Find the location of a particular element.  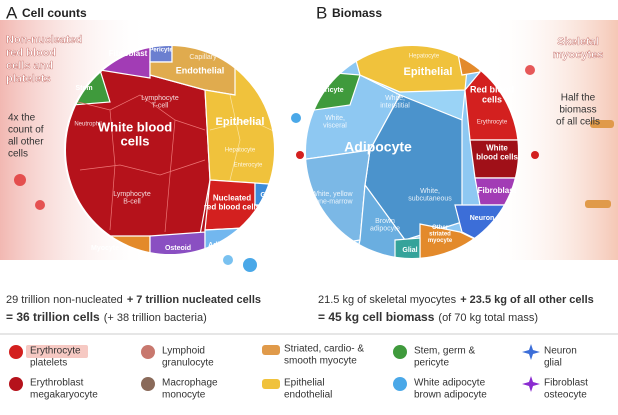

region-label: Osteoid is located at coordinates (178, 248).